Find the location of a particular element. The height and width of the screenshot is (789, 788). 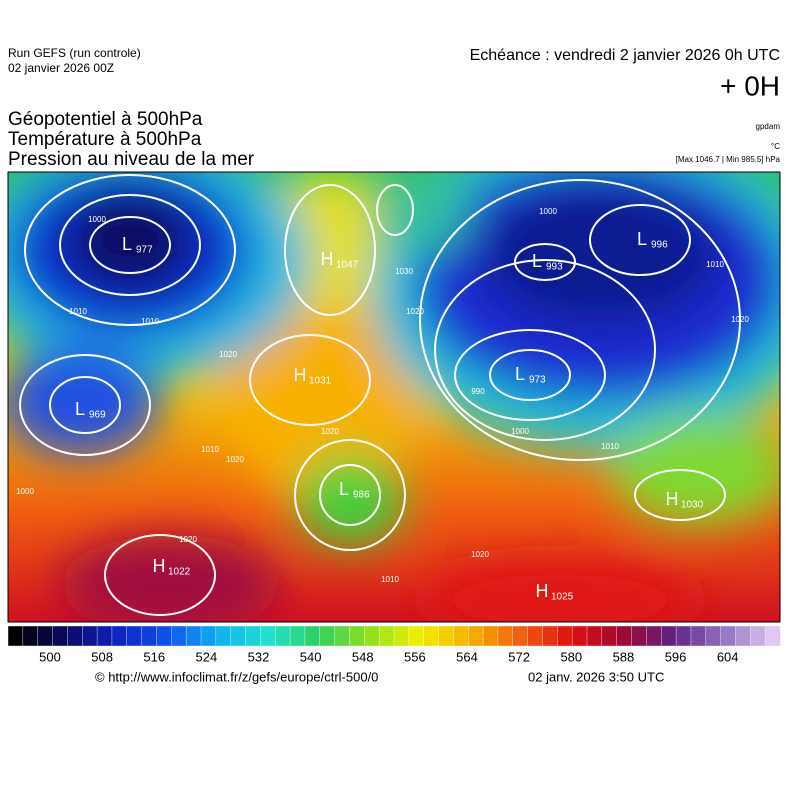

colorbar-label: 540 is located at coordinates (311, 656).